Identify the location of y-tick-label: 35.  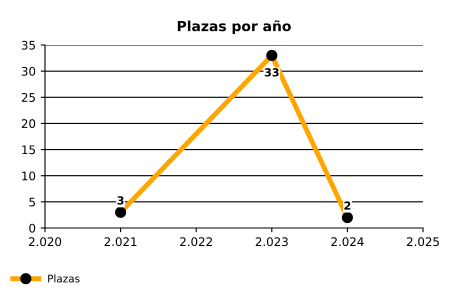
(28, 45).